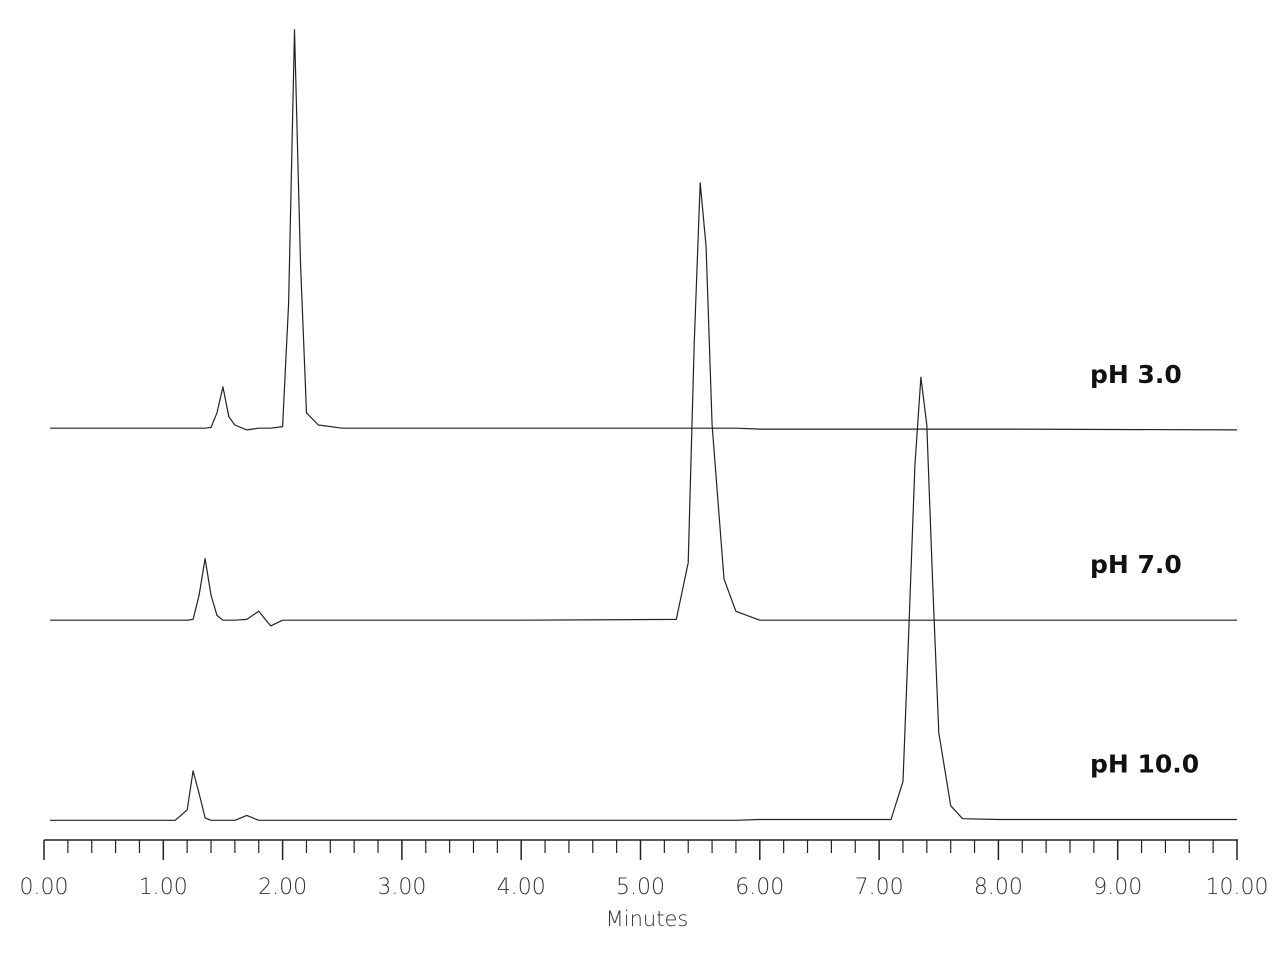 This screenshot has height=954, width=1280. Describe the element at coordinates (163, 887) in the screenshot. I see `x-tick-label: 1.00` at that location.